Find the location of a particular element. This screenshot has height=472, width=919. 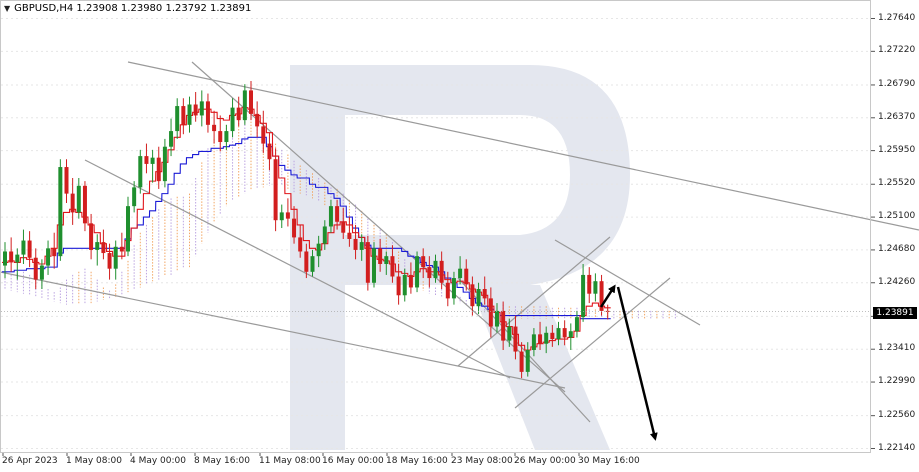

y-tick-label: 1.24680 is located at coordinates (897, 248).